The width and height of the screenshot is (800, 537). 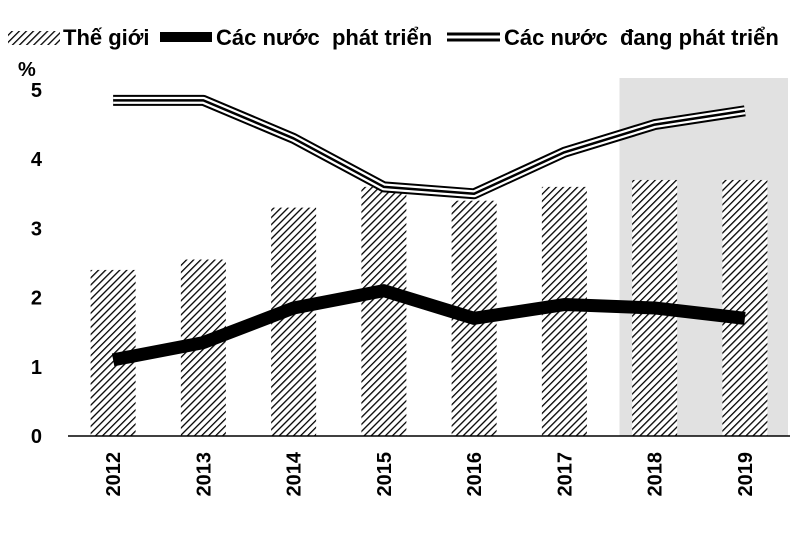 I want to click on x-tick-label-2012: 2012, so click(x=114, y=474).